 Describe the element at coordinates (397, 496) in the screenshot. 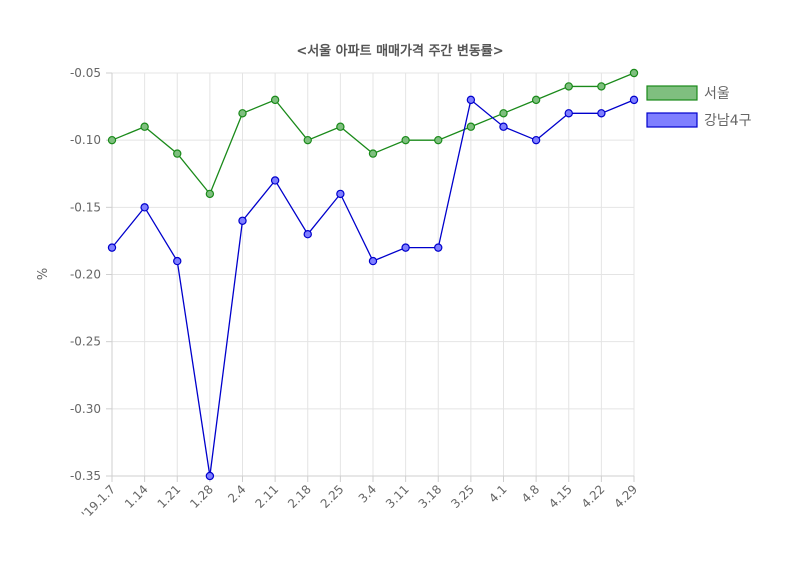

I see `x-tick-label: 3.11` at that location.